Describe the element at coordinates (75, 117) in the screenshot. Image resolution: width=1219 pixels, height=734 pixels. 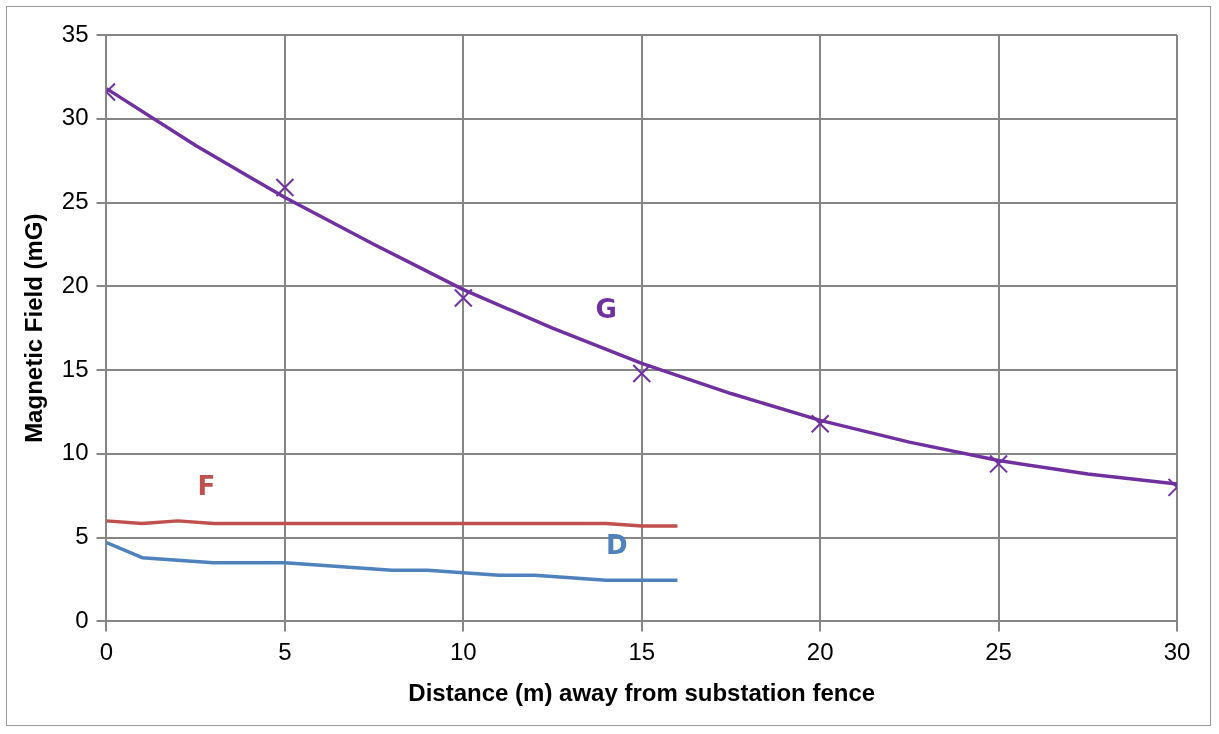
I see `y-tick-label: 30` at that location.